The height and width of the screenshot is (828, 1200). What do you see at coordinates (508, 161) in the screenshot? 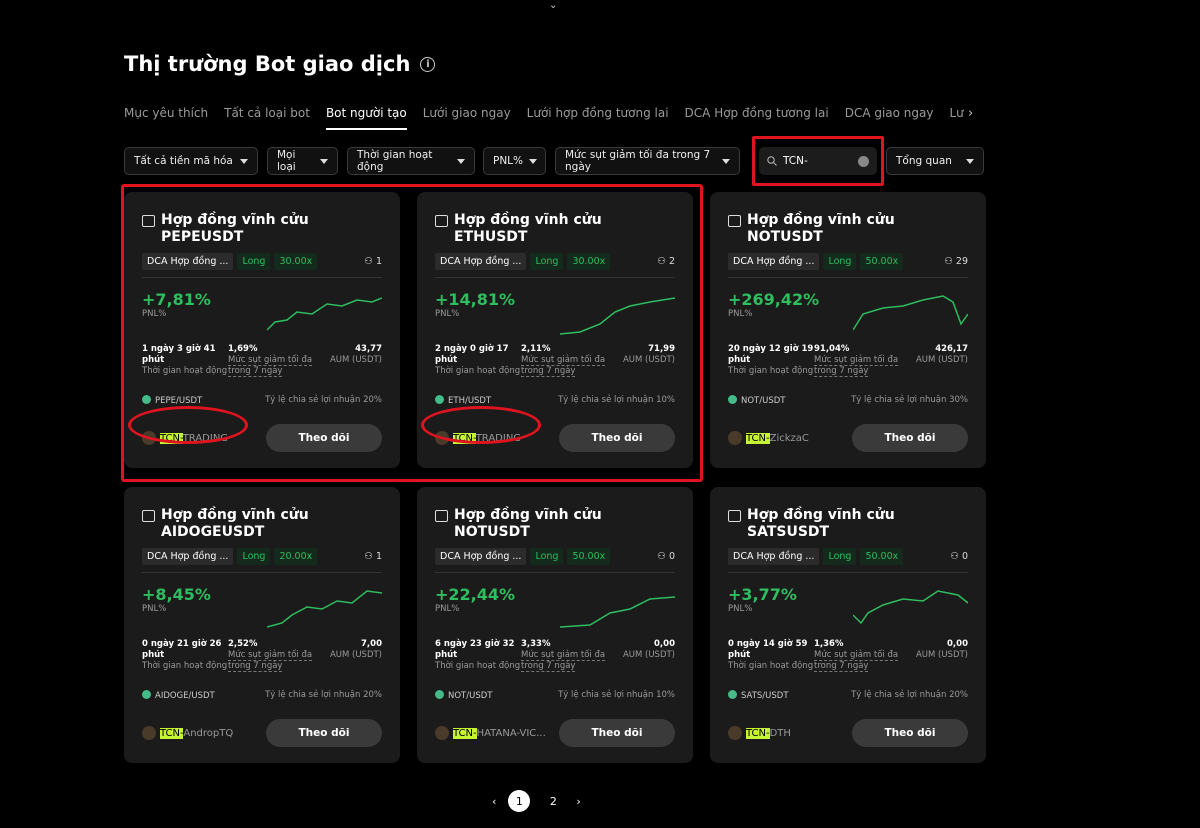
I see `filter-label: PNL%` at bounding box center [508, 161].